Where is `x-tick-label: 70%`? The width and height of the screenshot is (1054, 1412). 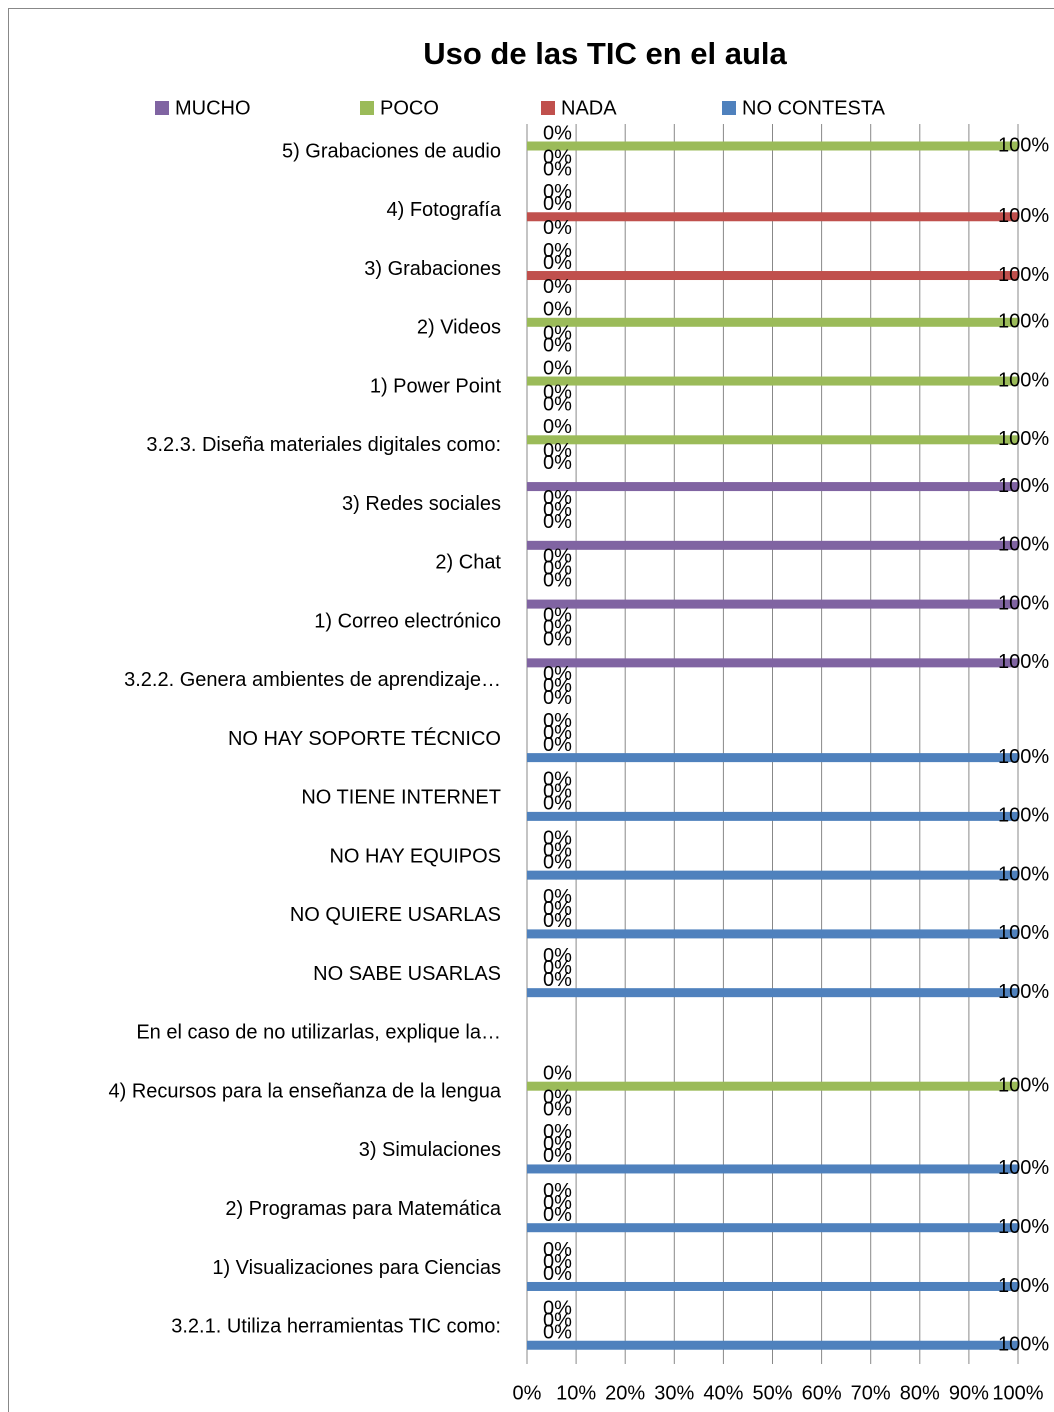 x-tick-label: 70% is located at coordinates (871, 1393).